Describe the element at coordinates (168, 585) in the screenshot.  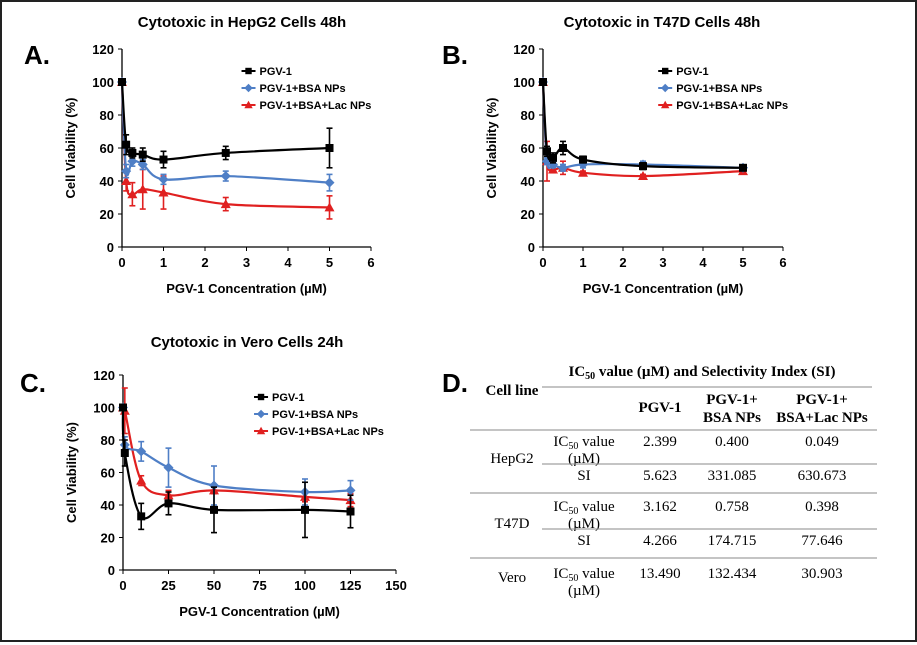
I see `x-tick-label: 25` at that location.